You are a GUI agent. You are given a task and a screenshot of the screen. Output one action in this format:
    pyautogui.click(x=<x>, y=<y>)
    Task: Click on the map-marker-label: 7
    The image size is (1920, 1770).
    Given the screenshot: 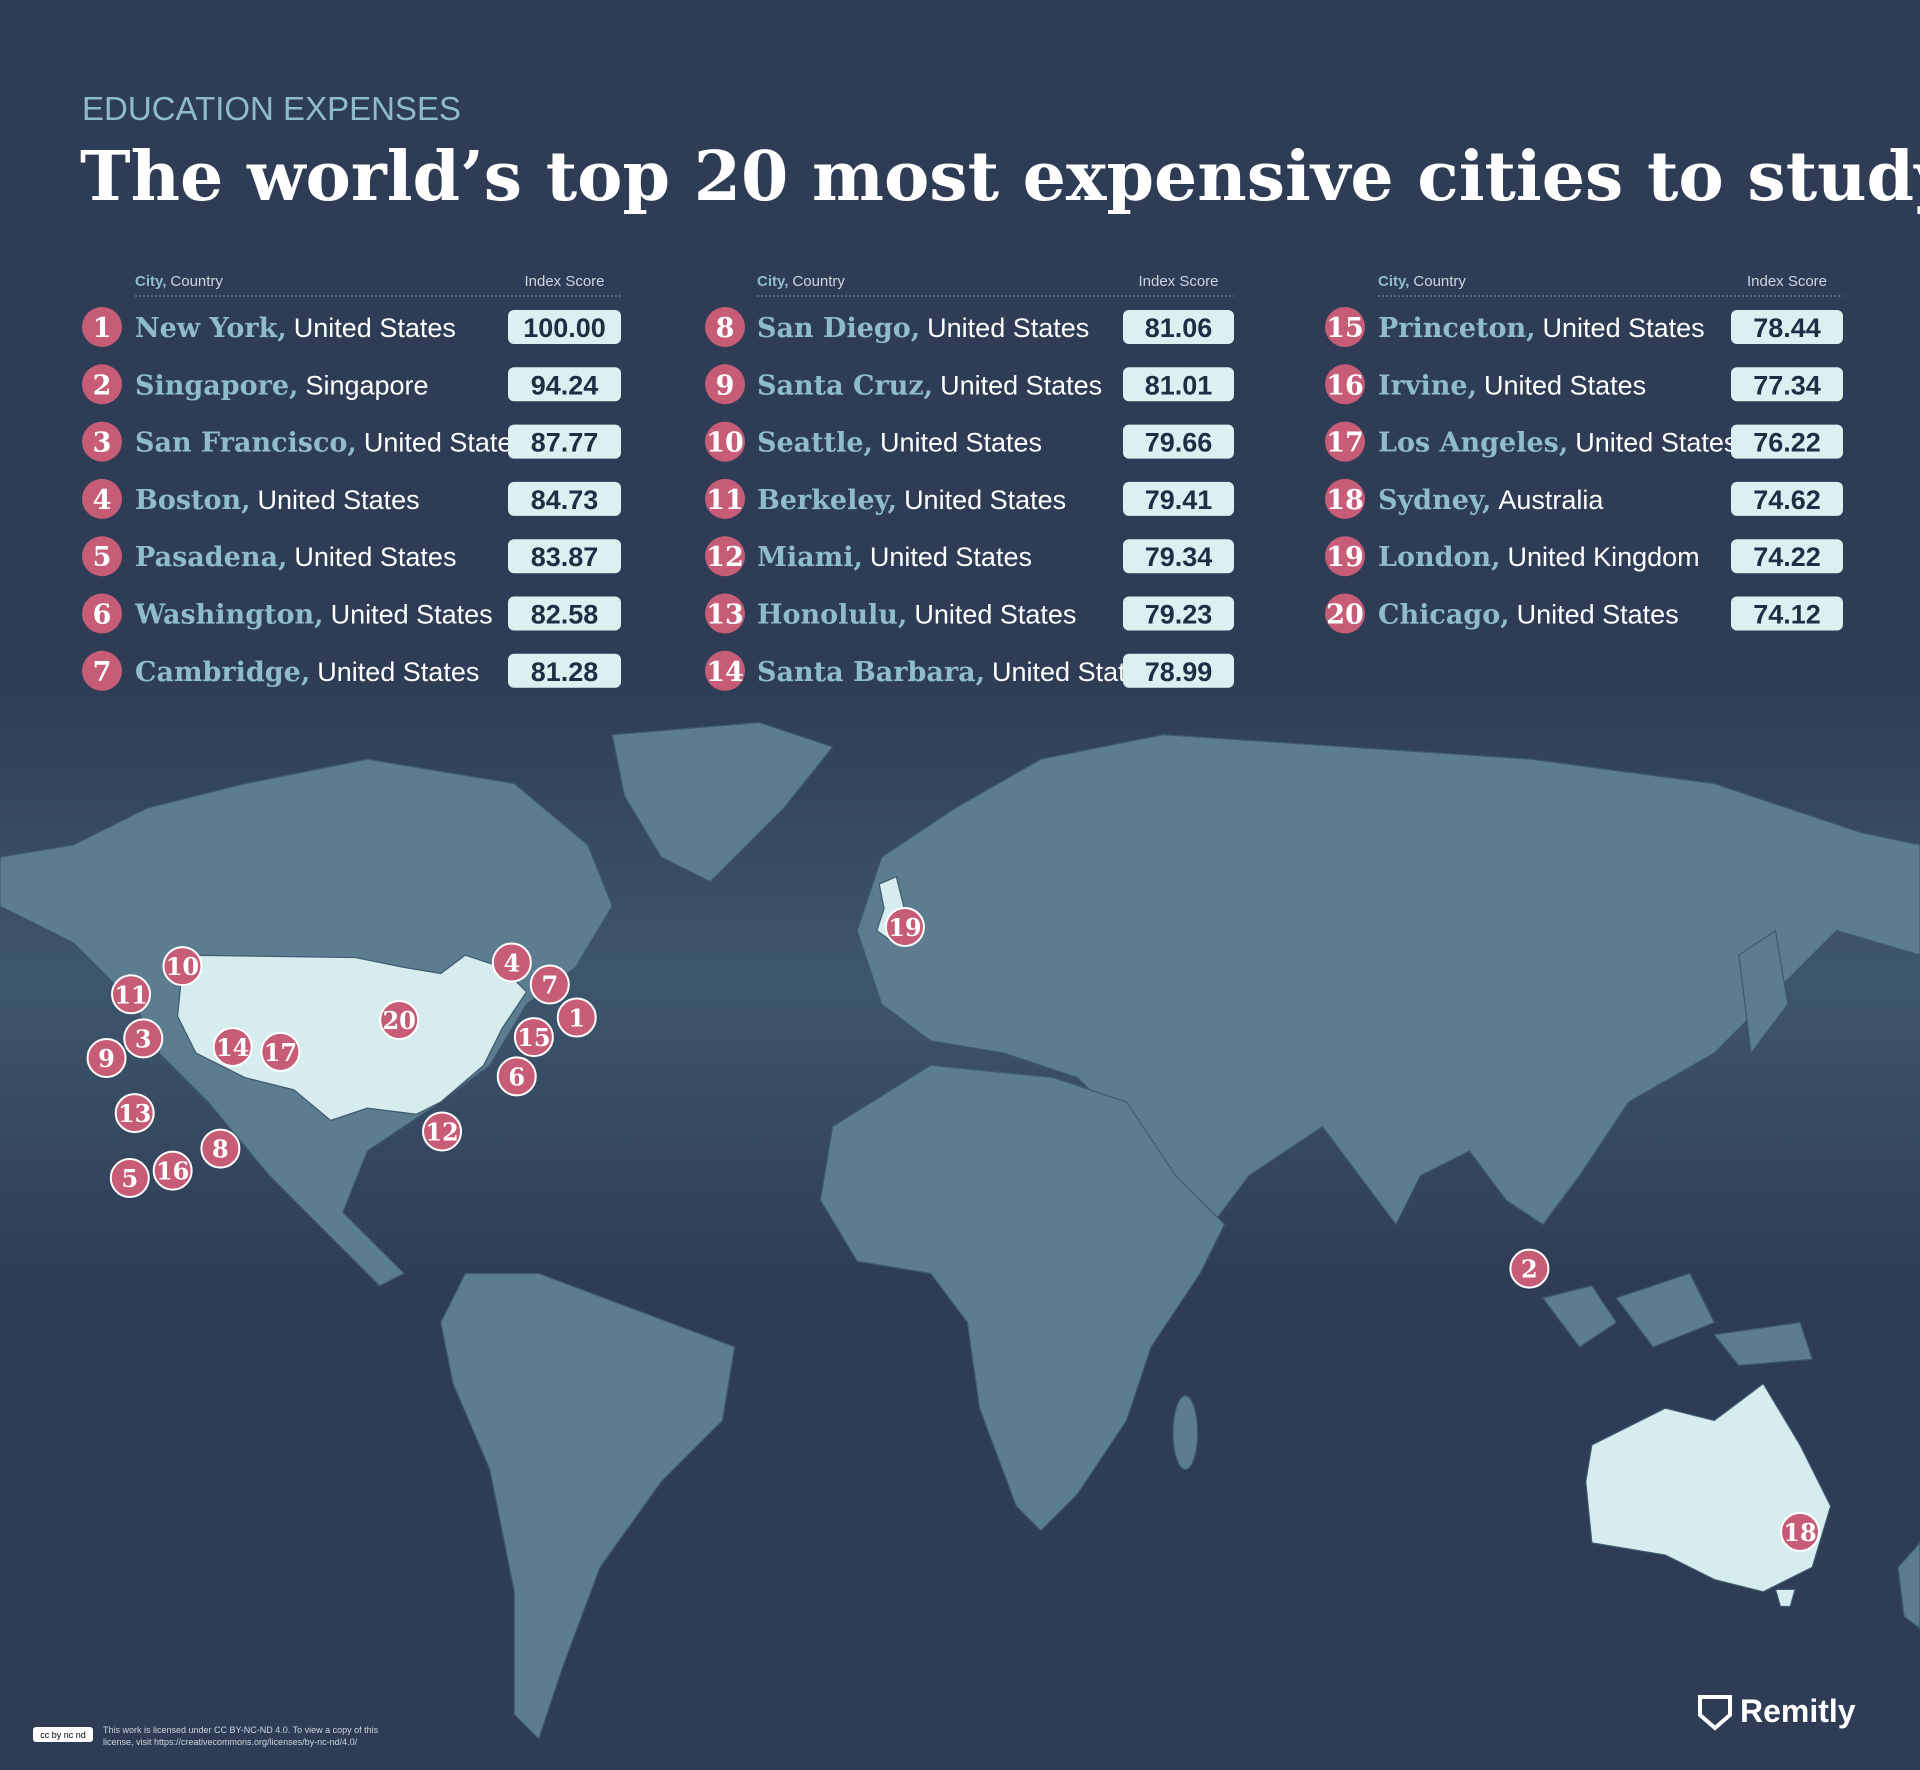 What is the action you would take?
    pyautogui.click(x=549, y=984)
    